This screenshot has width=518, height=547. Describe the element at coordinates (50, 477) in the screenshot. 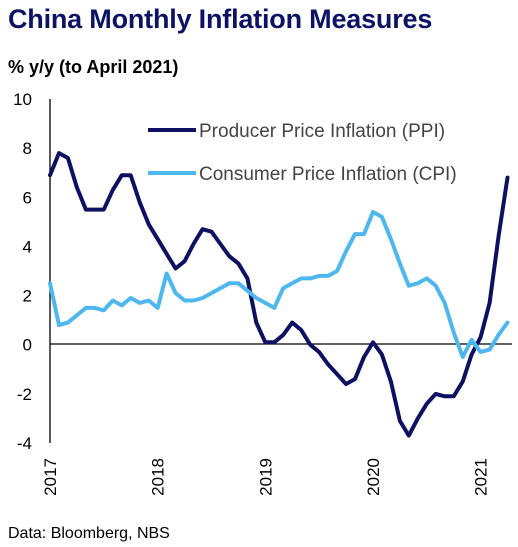

I see `x-tick-label: 2017` at that location.